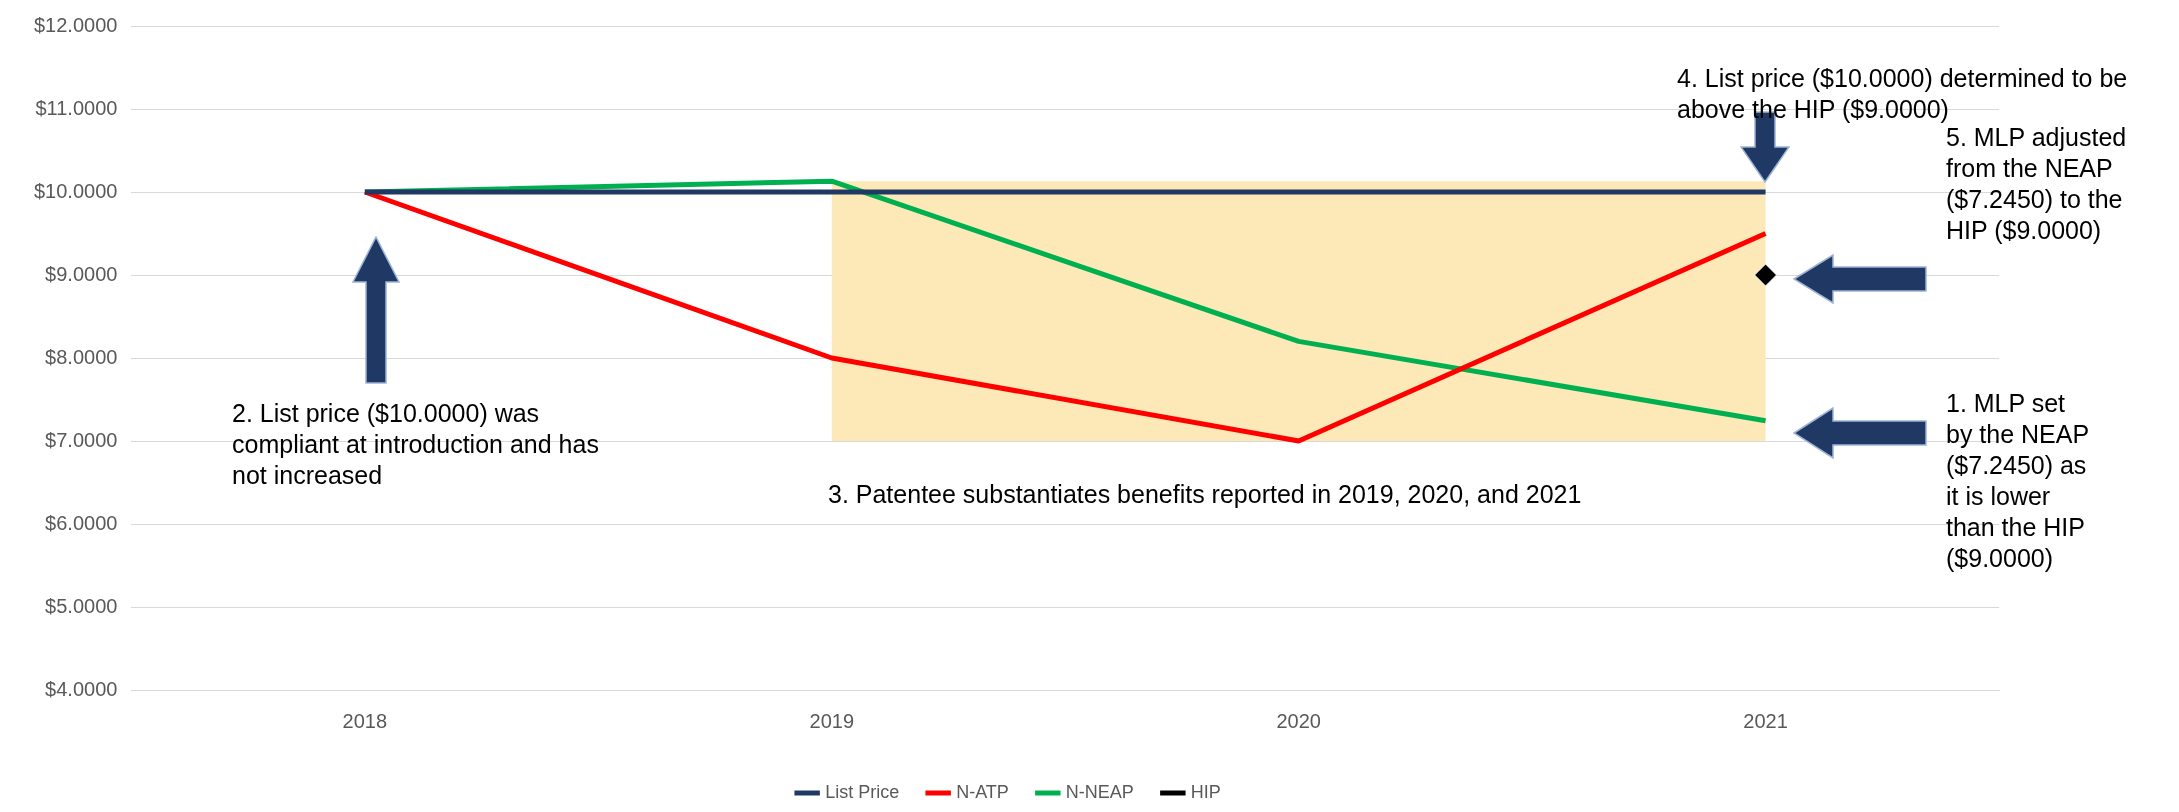 This screenshot has width=2179, height=812. Describe the element at coordinates (1205, 791) in the screenshot. I see `legend-label: HIP` at that location.